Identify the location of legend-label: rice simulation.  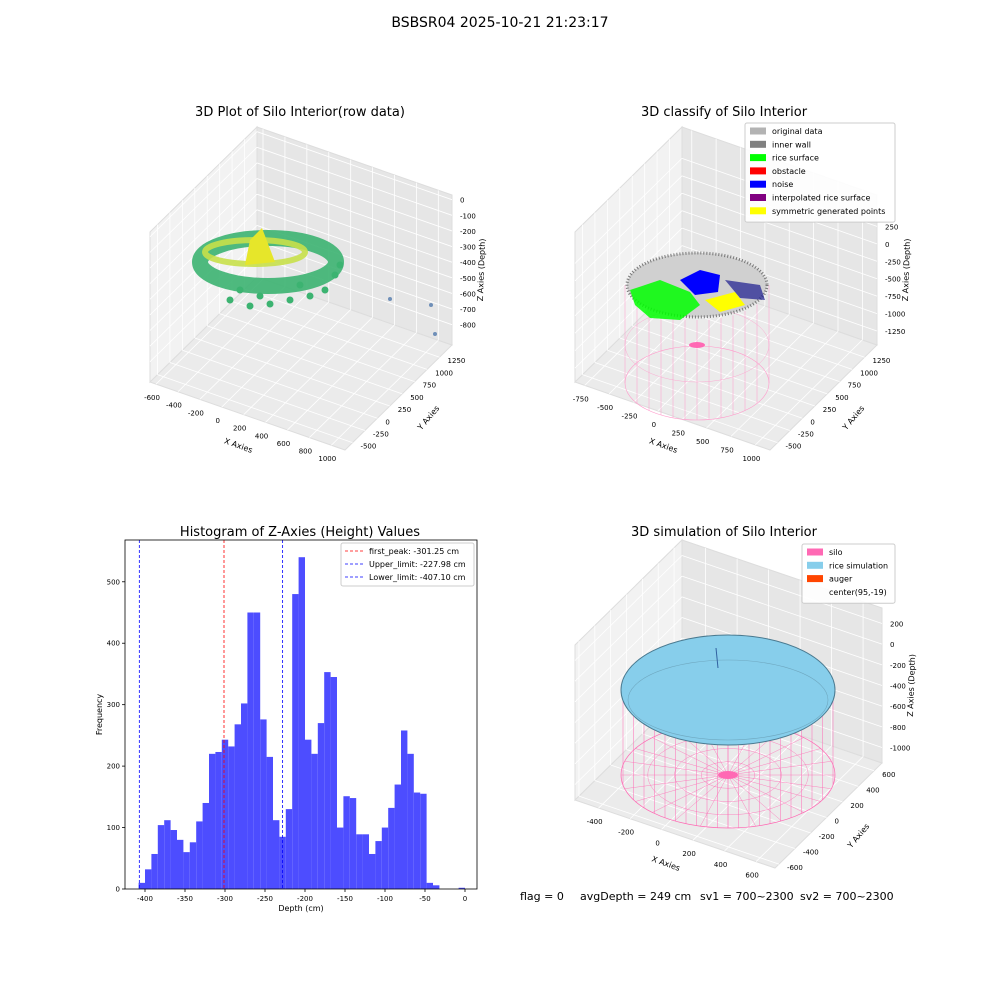
(858, 565).